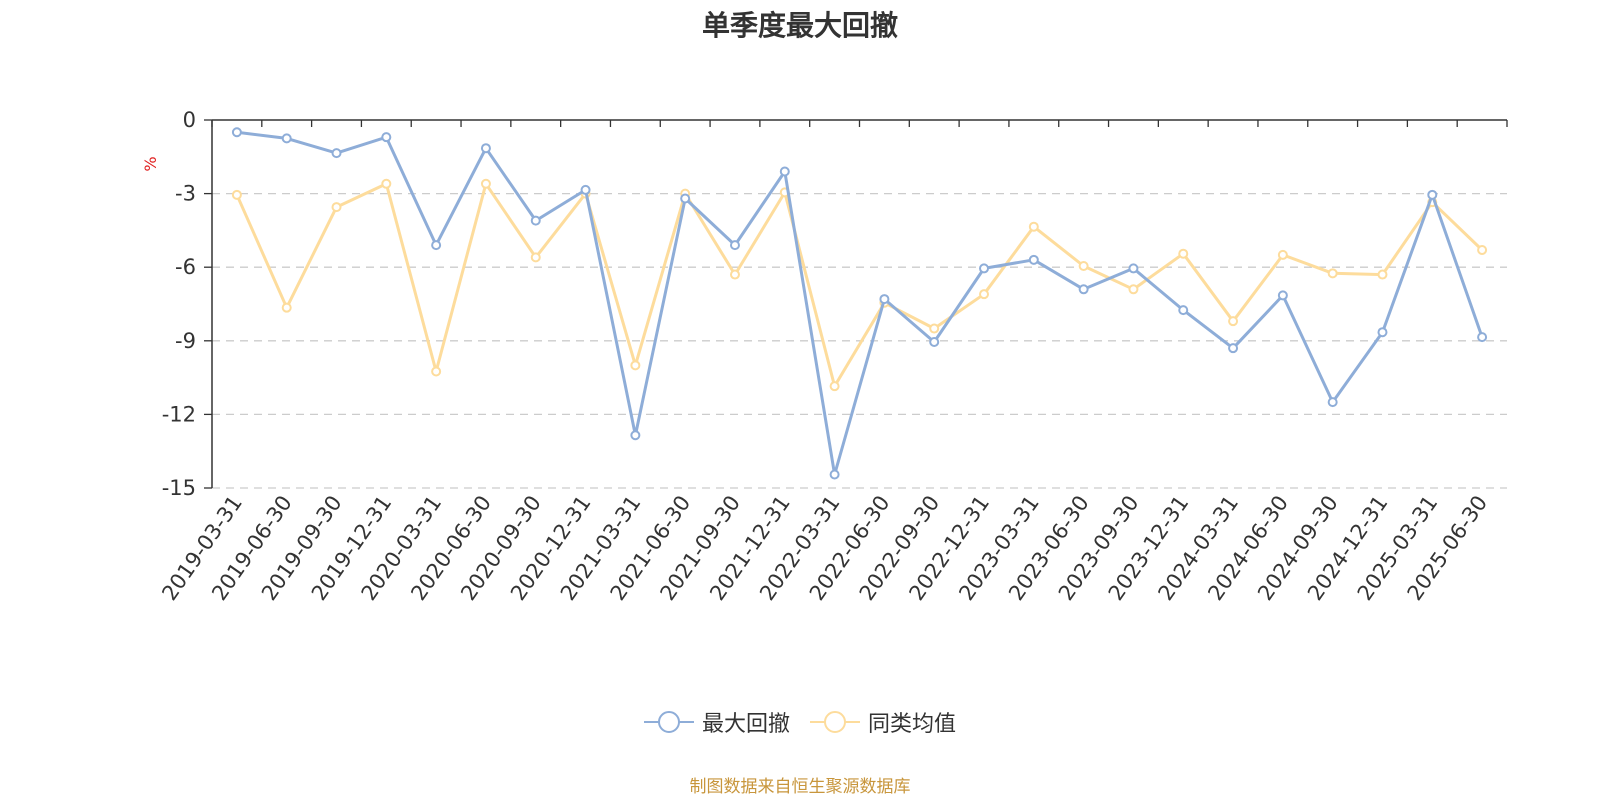 The width and height of the screenshot is (1600, 800). Describe the element at coordinates (185, 267) in the screenshot. I see `y-tick-label: -6` at that location.